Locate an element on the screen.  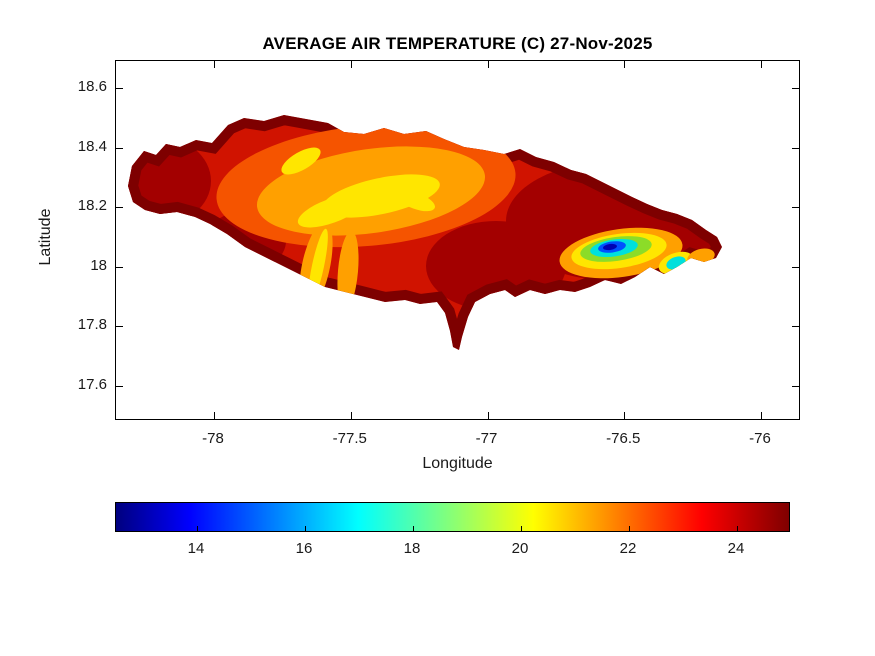
y-tick-label: 18.2 is located at coordinates (92, 206).